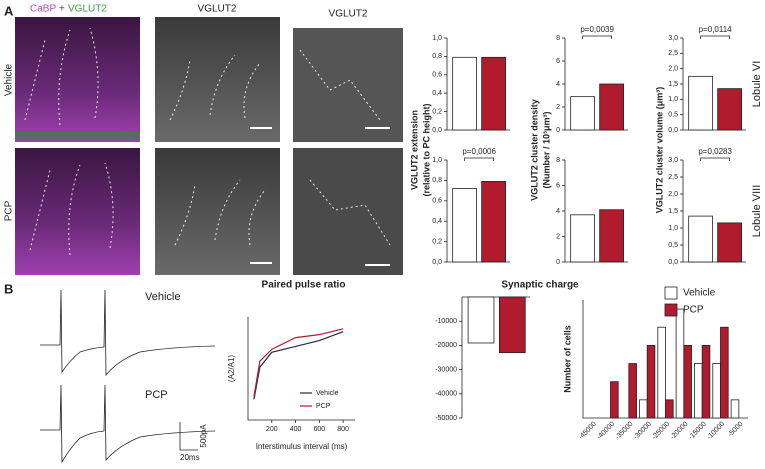 The image size is (765, 469). I want to click on y-tick-label: 0,8, so click(437, 56).